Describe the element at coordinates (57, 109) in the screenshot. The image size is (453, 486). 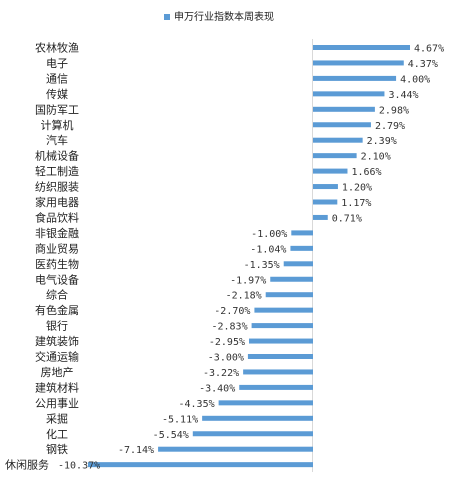
I see `category-label: 国防军工` at that location.